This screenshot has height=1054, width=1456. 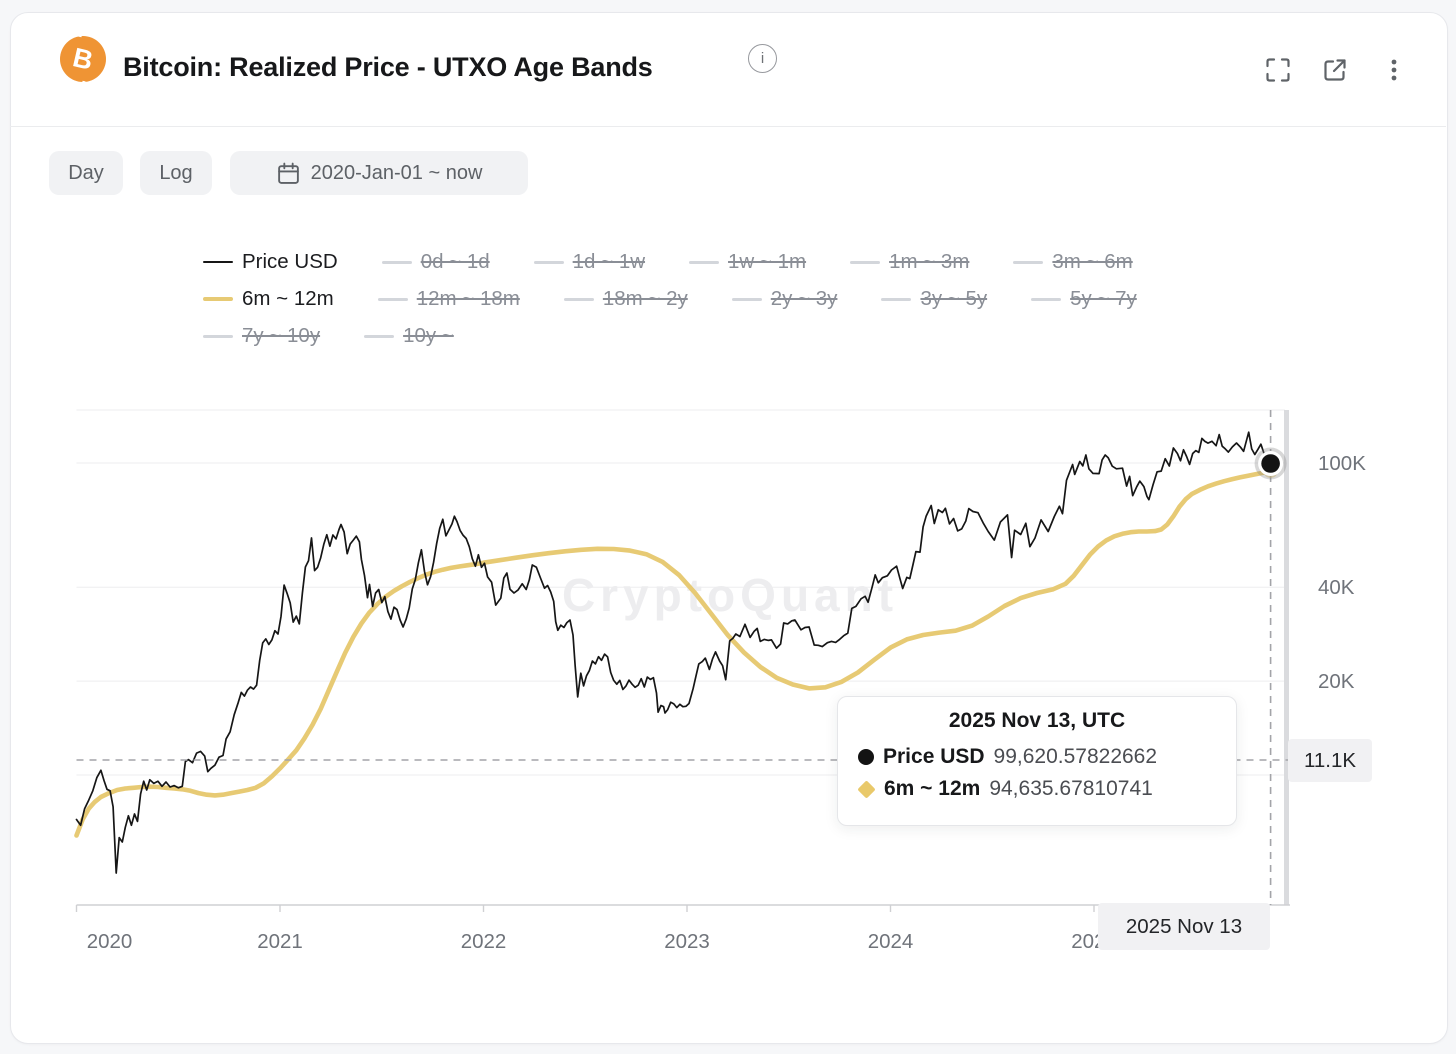 What do you see at coordinates (1336, 681) in the screenshot?
I see `y-axis-label: 20K` at bounding box center [1336, 681].